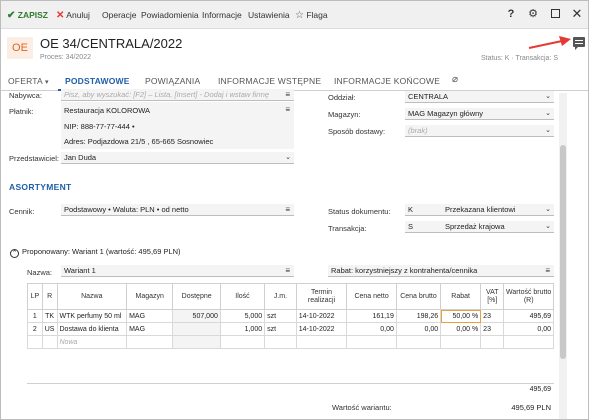 This screenshot has width=589, height=420. Describe the element at coordinates (418, 296) in the screenshot. I see `col-gross-price: Cena brutto` at that location.